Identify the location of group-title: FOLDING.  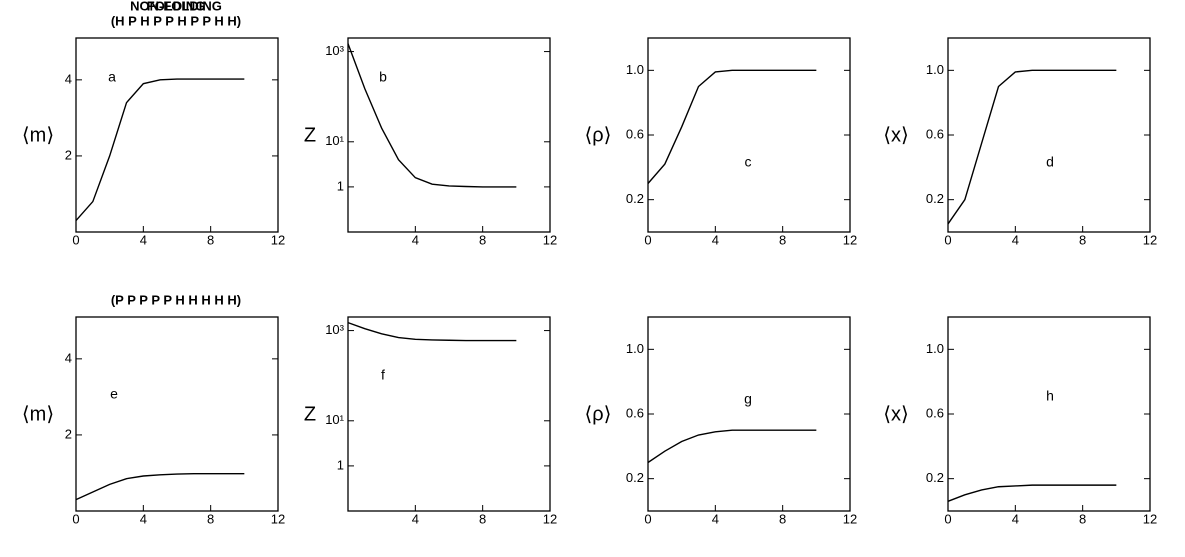
(176, 6).